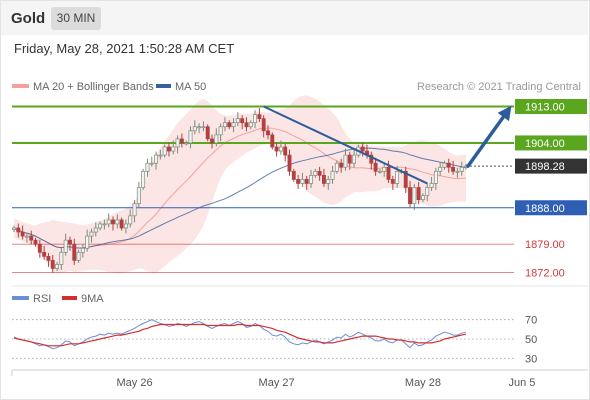 The height and width of the screenshot is (400, 590). Describe the element at coordinates (20, 86) in the screenshot. I see `bollinger-legend-swatch` at that location.